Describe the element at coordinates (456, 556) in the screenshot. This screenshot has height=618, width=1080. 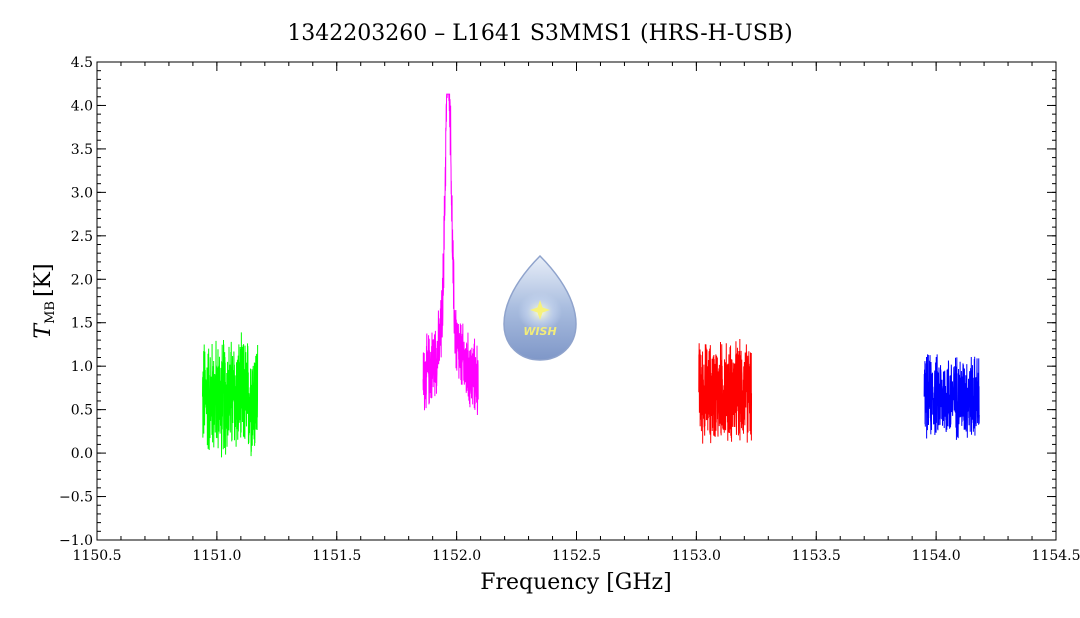
I see `x-tick-label: 1152.0` at that location.